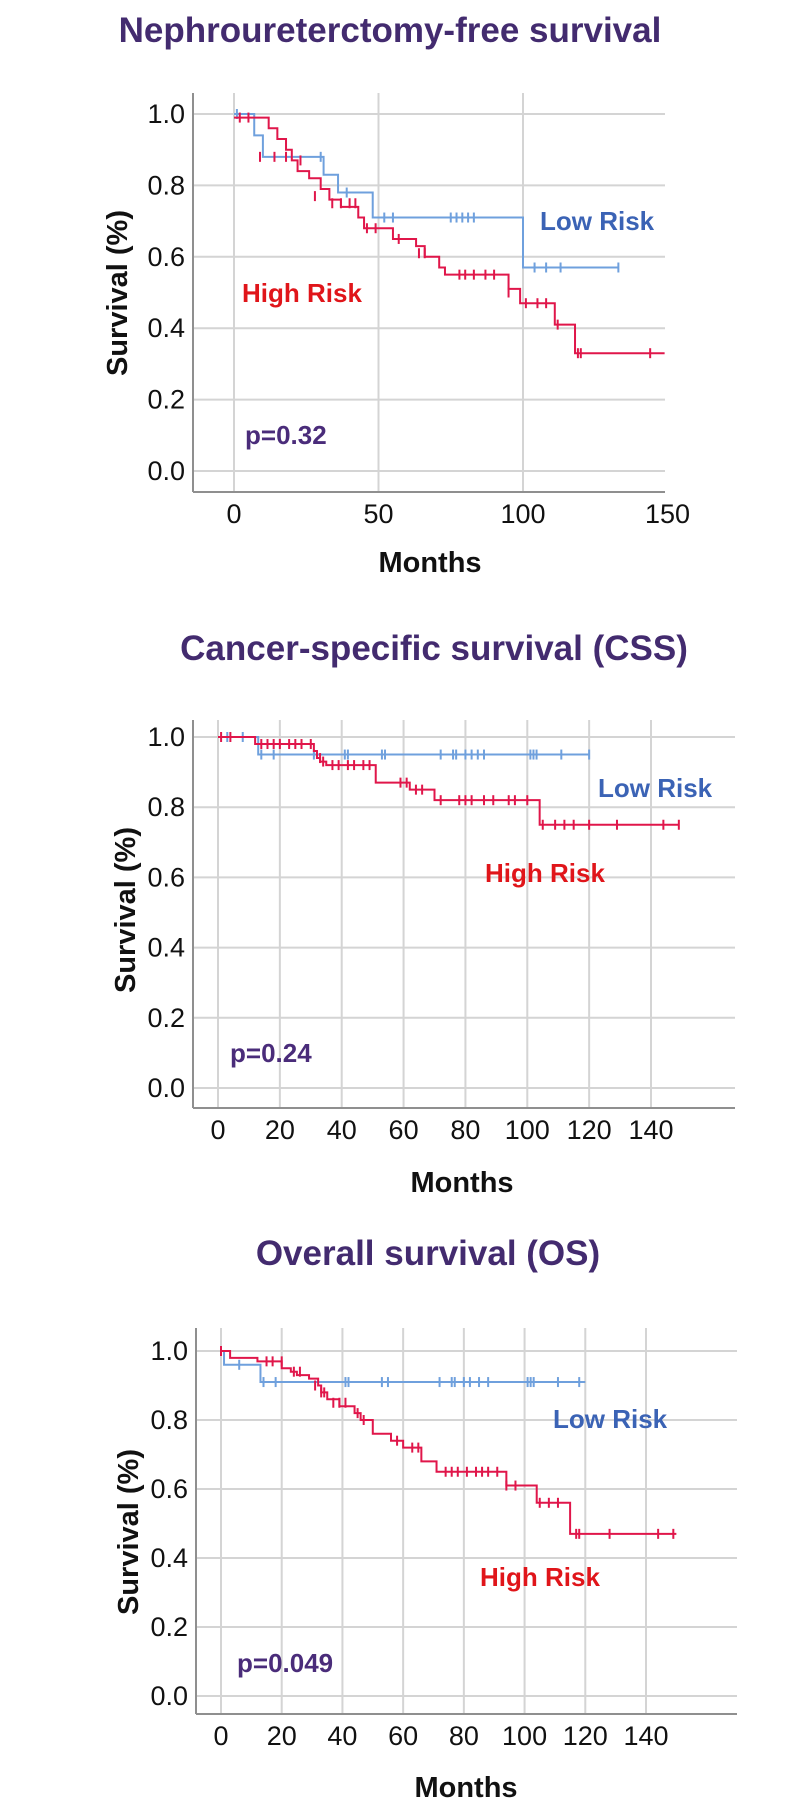 This screenshot has height=1812, width=800. What do you see at coordinates (286, 435) in the screenshot?
I see `p-value-annotation: p=0.32` at bounding box center [286, 435].